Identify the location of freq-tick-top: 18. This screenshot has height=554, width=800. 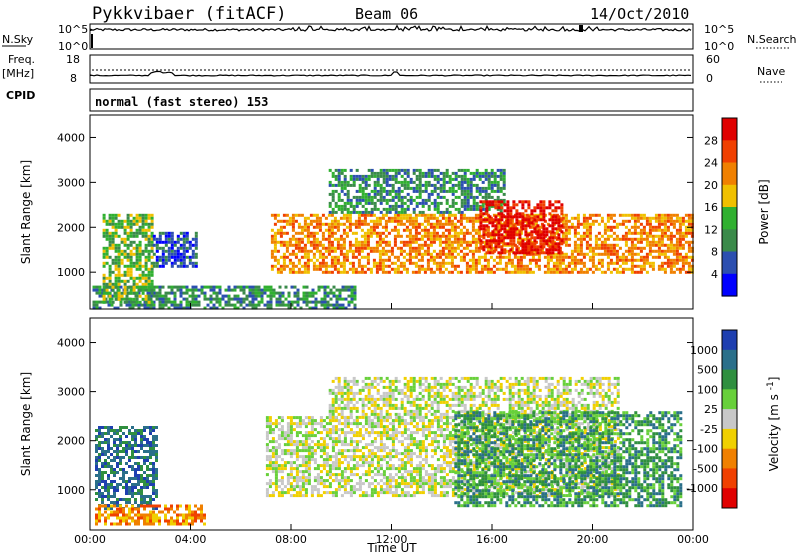
(73, 59).